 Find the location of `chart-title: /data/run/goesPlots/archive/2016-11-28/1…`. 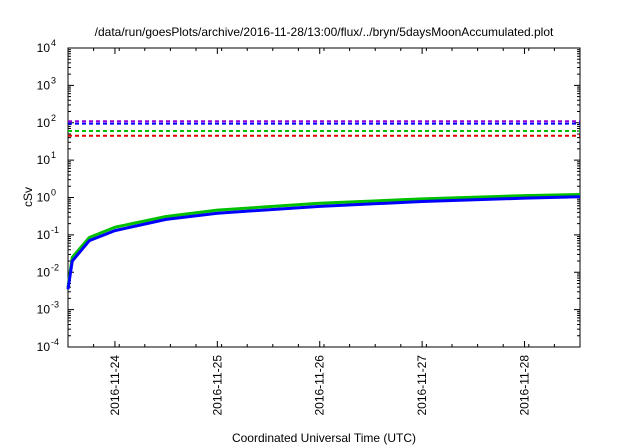

chart-title: /data/run/goesPlots/archive/2016-11-28/1… is located at coordinates (324, 32).